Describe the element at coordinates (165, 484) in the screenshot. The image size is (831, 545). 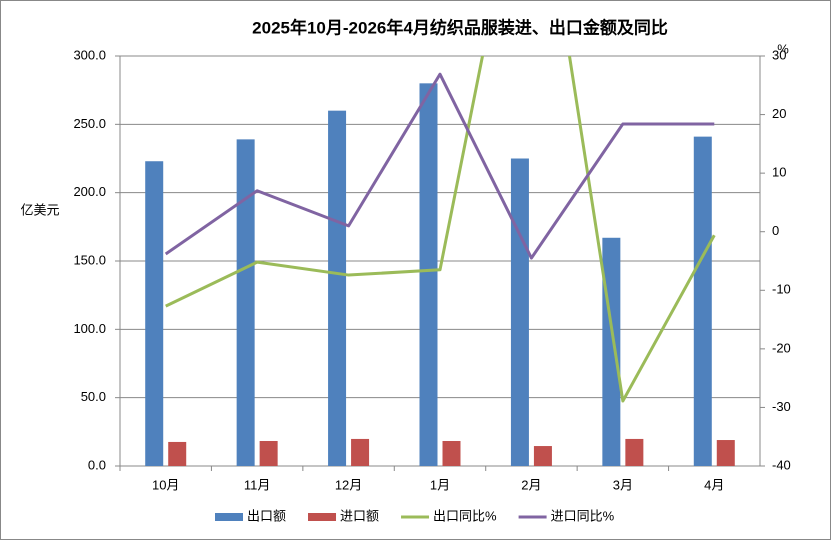
I see `x-tick-label: 10月` at that location.